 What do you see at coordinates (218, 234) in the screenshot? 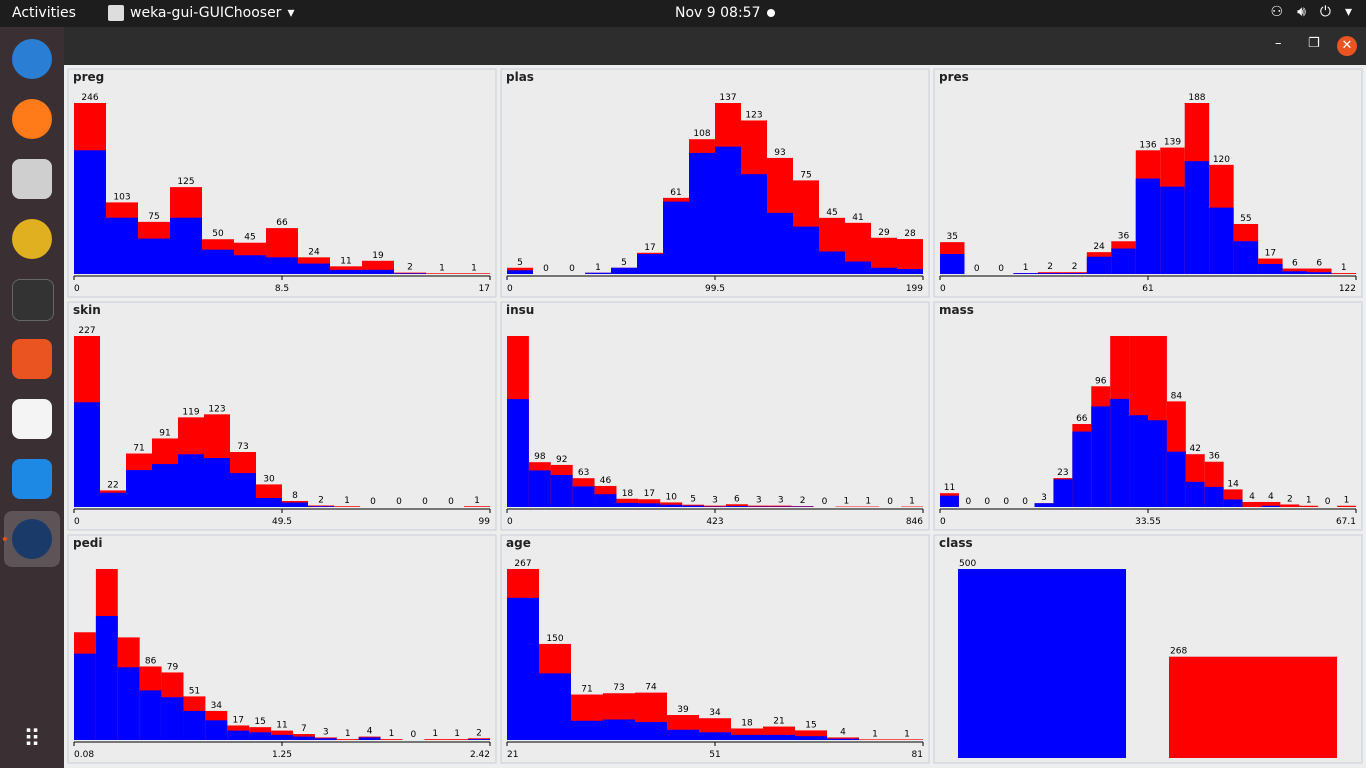
I see `bar-count-label: 50` at bounding box center [218, 234].